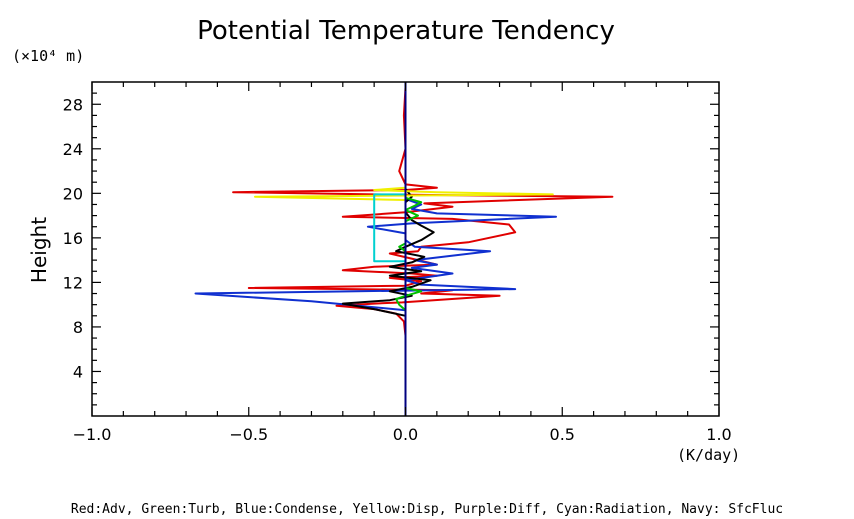 The image size is (854, 519). What do you see at coordinates (73, 282) in the screenshot?
I see `y-tick-label: 12` at bounding box center [73, 282].